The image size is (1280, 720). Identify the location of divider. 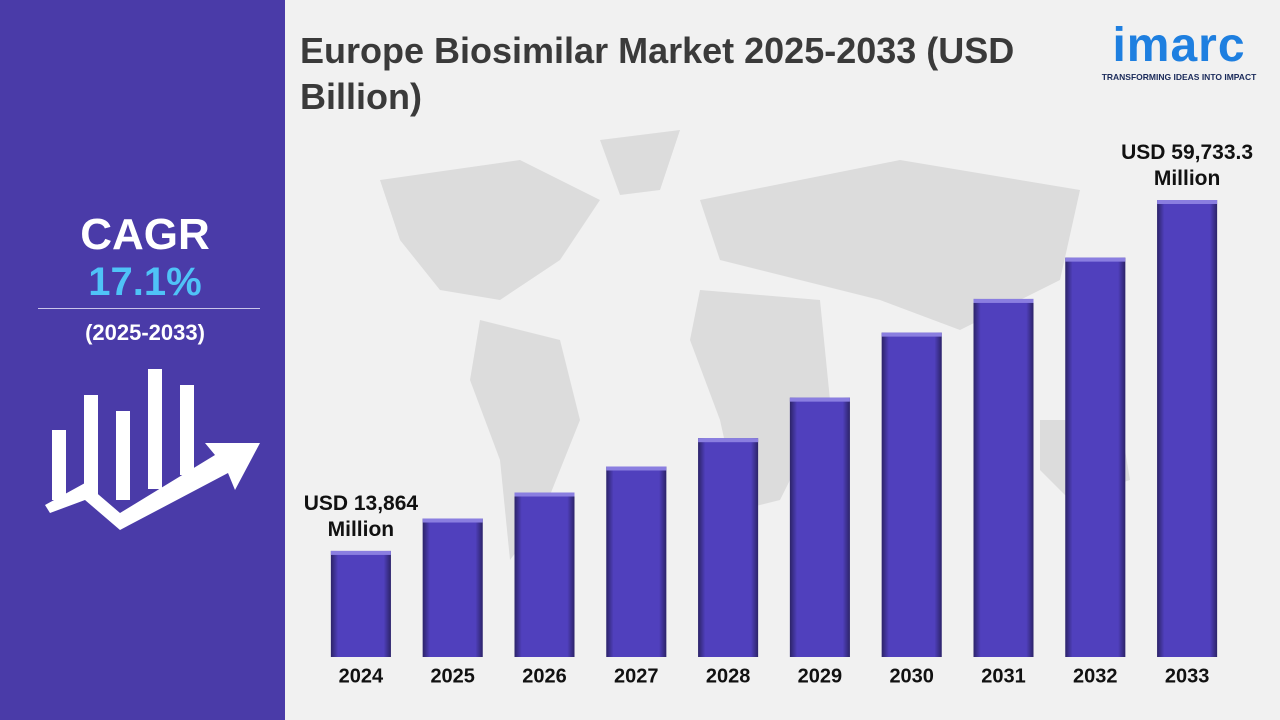
(149, 308).